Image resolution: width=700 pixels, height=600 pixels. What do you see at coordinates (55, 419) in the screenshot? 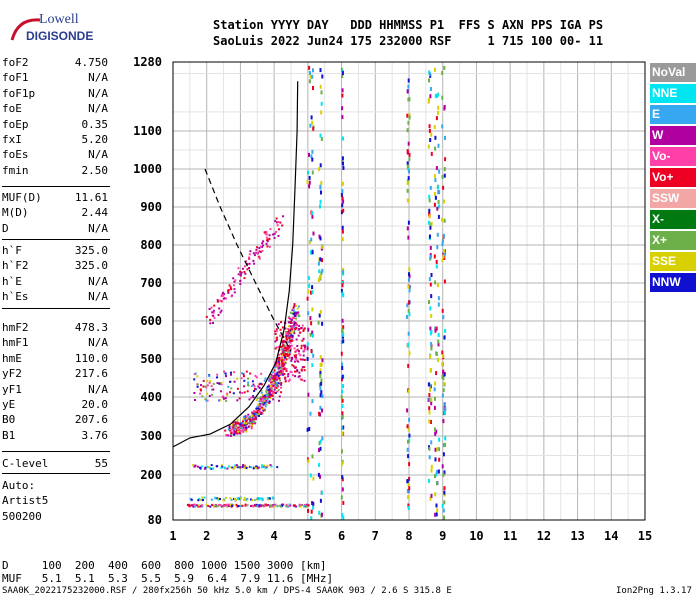
I see `param-row: B0 207.6` at bounding box center [55, 419].